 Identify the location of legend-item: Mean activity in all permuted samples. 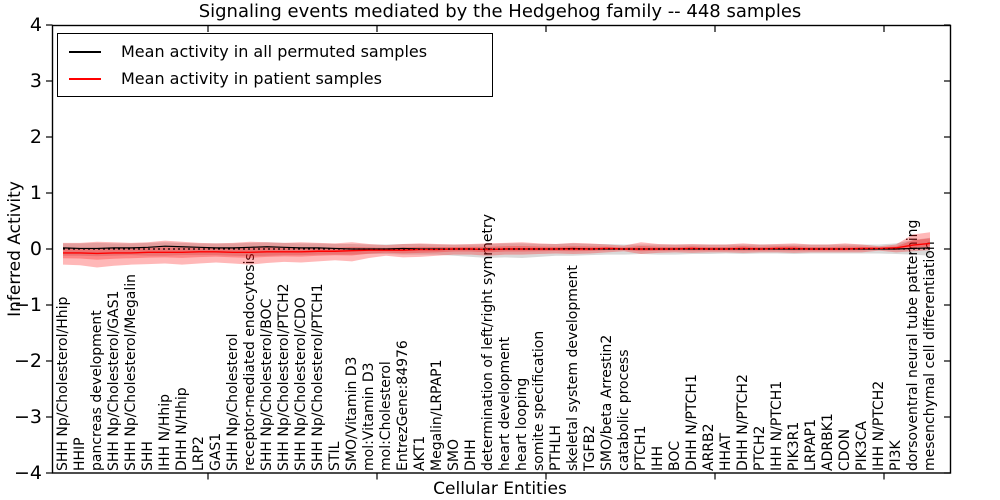
(275, 51).